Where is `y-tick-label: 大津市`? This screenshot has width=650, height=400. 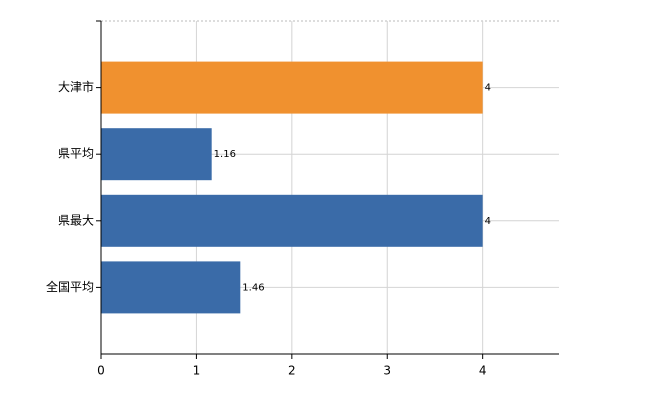 y-tick-label: 大津市 is located at coordinates (76, 86).